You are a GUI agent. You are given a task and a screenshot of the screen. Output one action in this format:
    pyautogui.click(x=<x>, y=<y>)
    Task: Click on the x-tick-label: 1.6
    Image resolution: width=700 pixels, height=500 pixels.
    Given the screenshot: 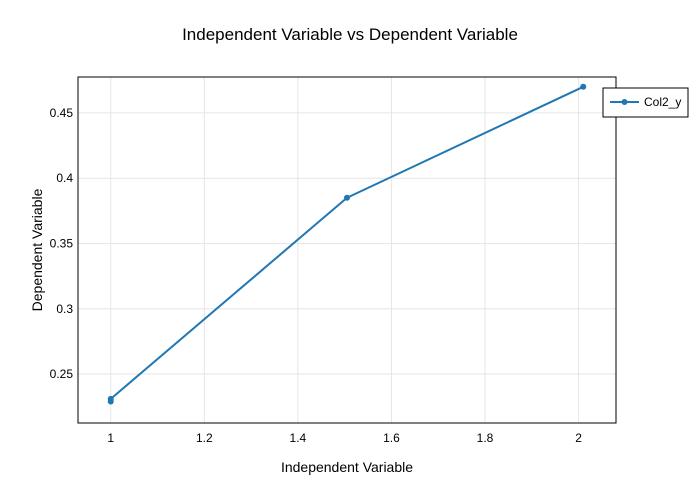 What is the action you would take?
    pyautogui.click(x=391, y=438)
    